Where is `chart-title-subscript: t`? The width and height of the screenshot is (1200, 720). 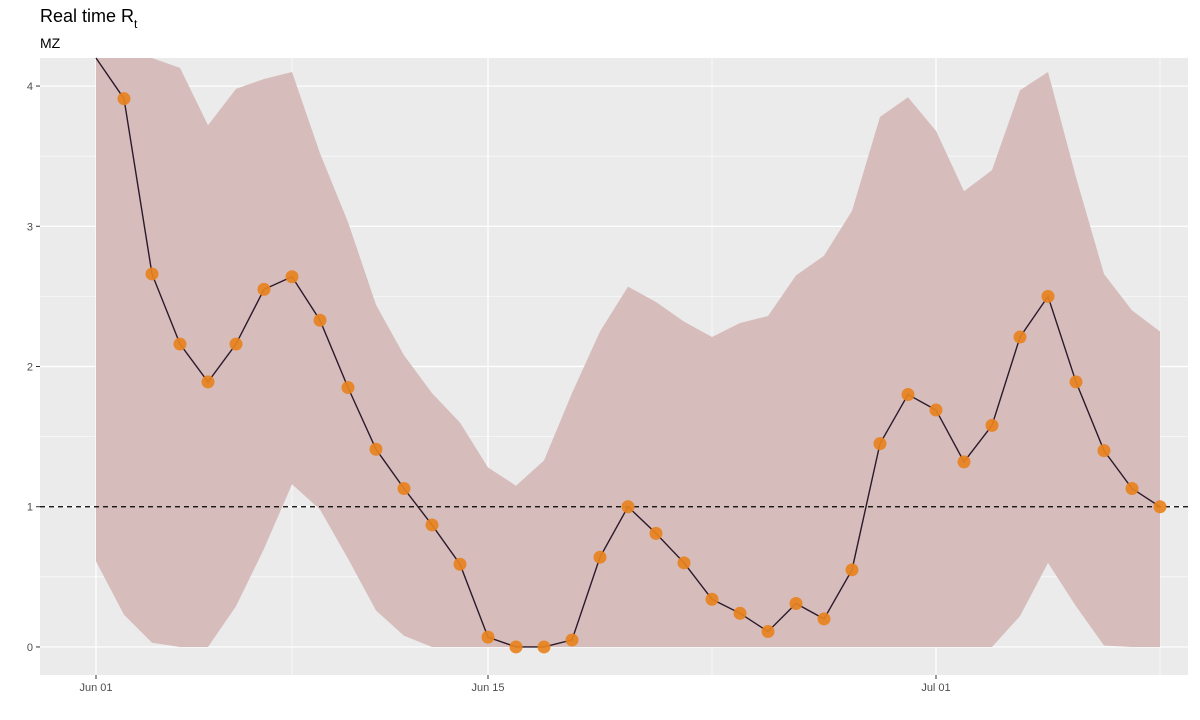
chart-title-subscript: t is located at coordinates (136, 24).